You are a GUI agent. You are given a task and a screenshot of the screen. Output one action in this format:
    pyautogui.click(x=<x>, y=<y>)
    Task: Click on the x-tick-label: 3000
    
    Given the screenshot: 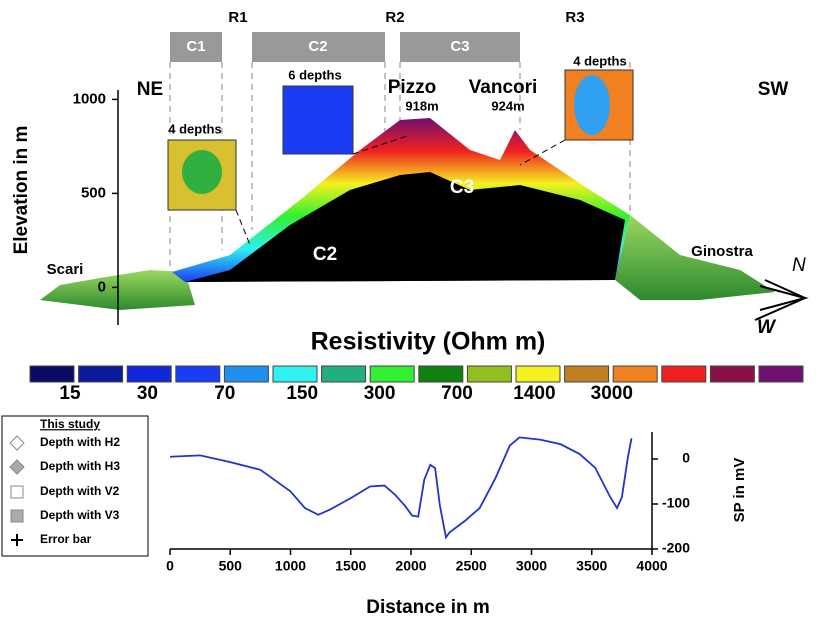 What is the action you would take?
    pyautogui.click(x=531, y=566)
    